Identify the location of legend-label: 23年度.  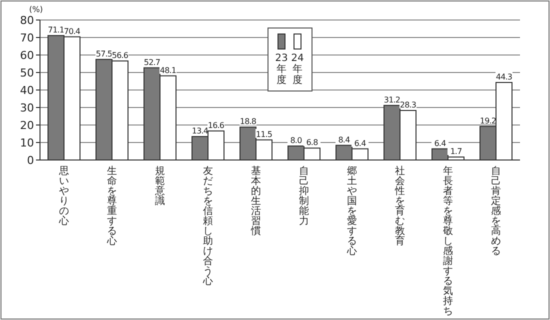
(281, 69).